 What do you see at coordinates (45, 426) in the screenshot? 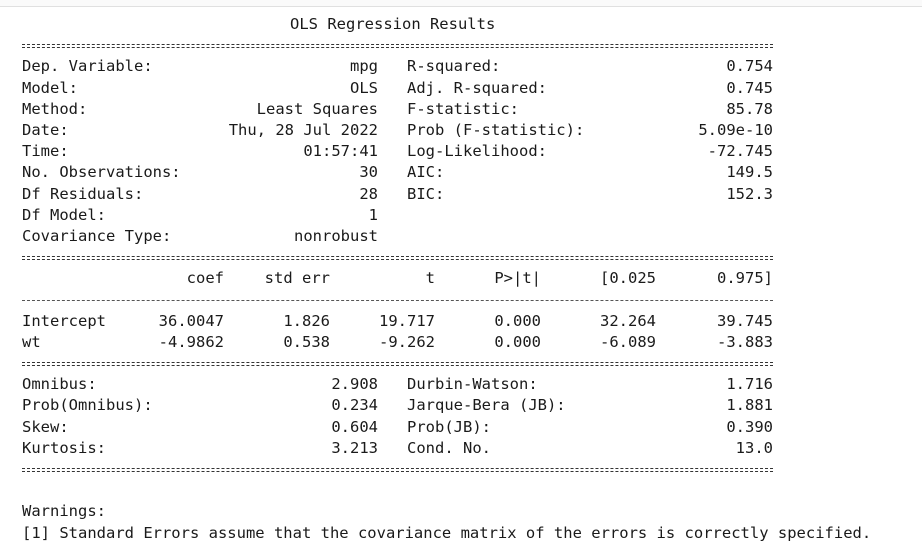
I see `stat-label: Skew:` at bounding box center [45, 426].